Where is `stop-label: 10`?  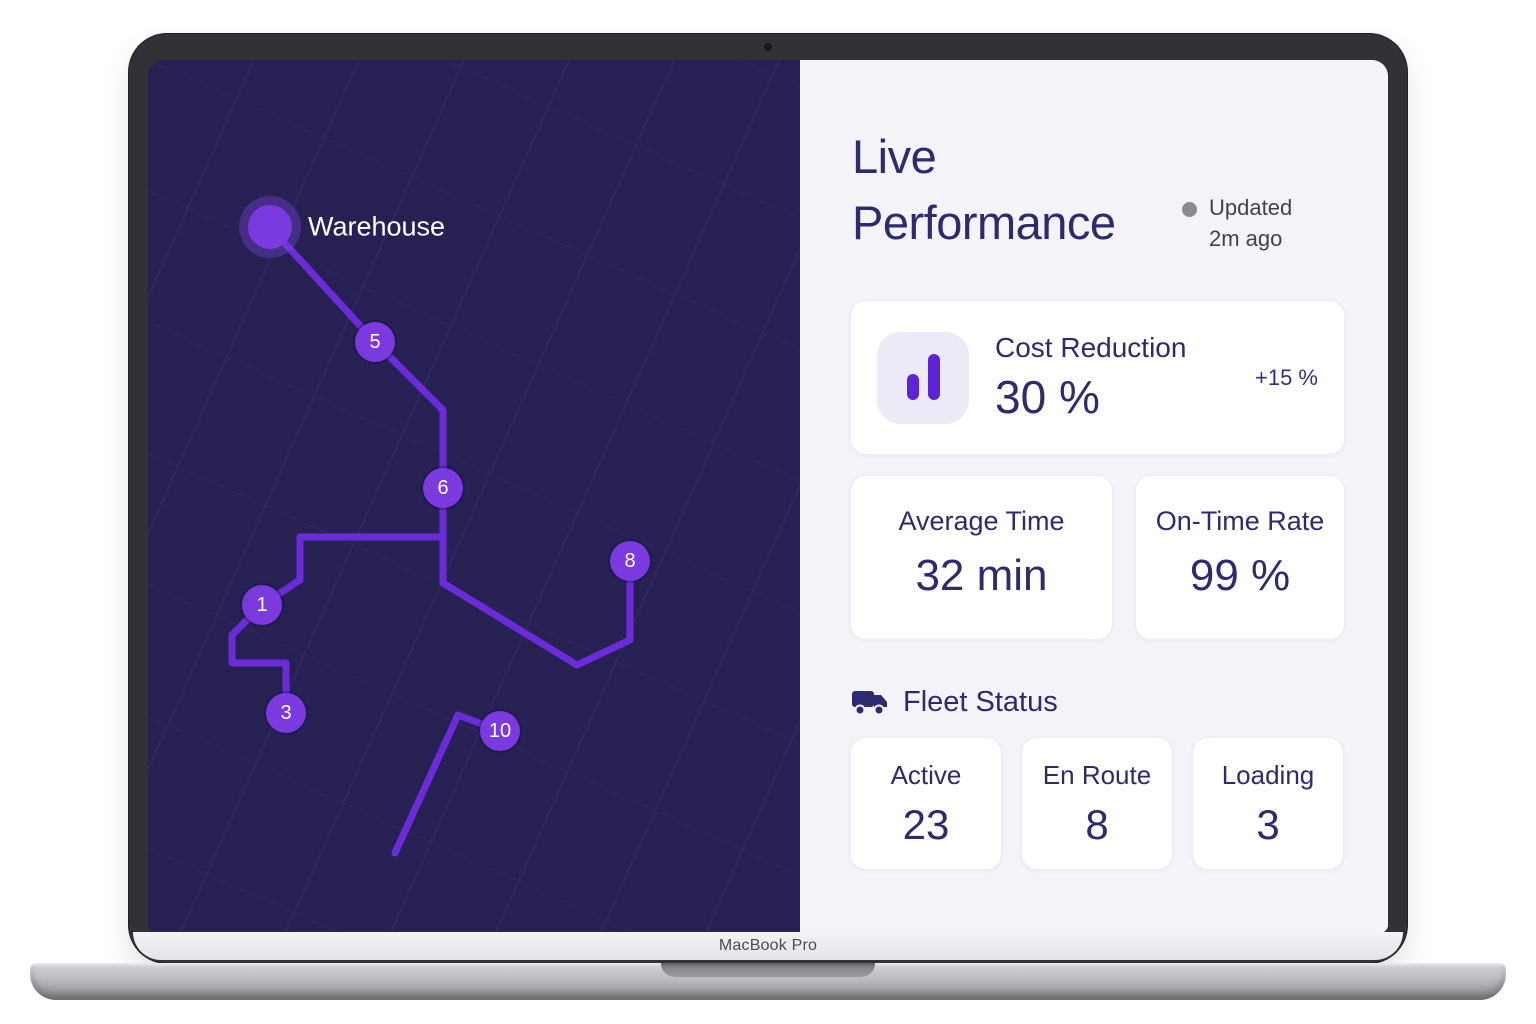
stop-label: 10 is located at coordinates (500, 730).